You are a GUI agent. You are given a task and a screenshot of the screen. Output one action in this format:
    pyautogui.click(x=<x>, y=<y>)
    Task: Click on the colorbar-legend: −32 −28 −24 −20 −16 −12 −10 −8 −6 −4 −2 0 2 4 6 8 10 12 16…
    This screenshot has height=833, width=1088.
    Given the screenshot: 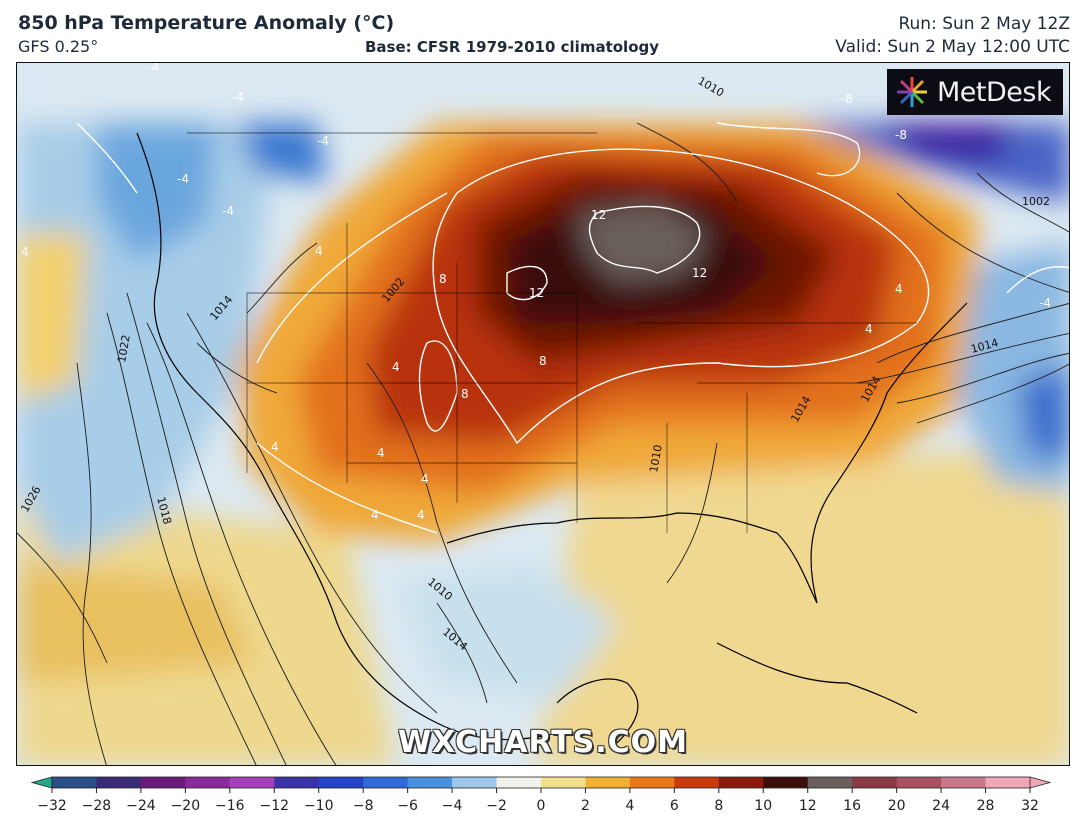 What is the action you would take?
    pyautogui.click(x=541, y=795)
    